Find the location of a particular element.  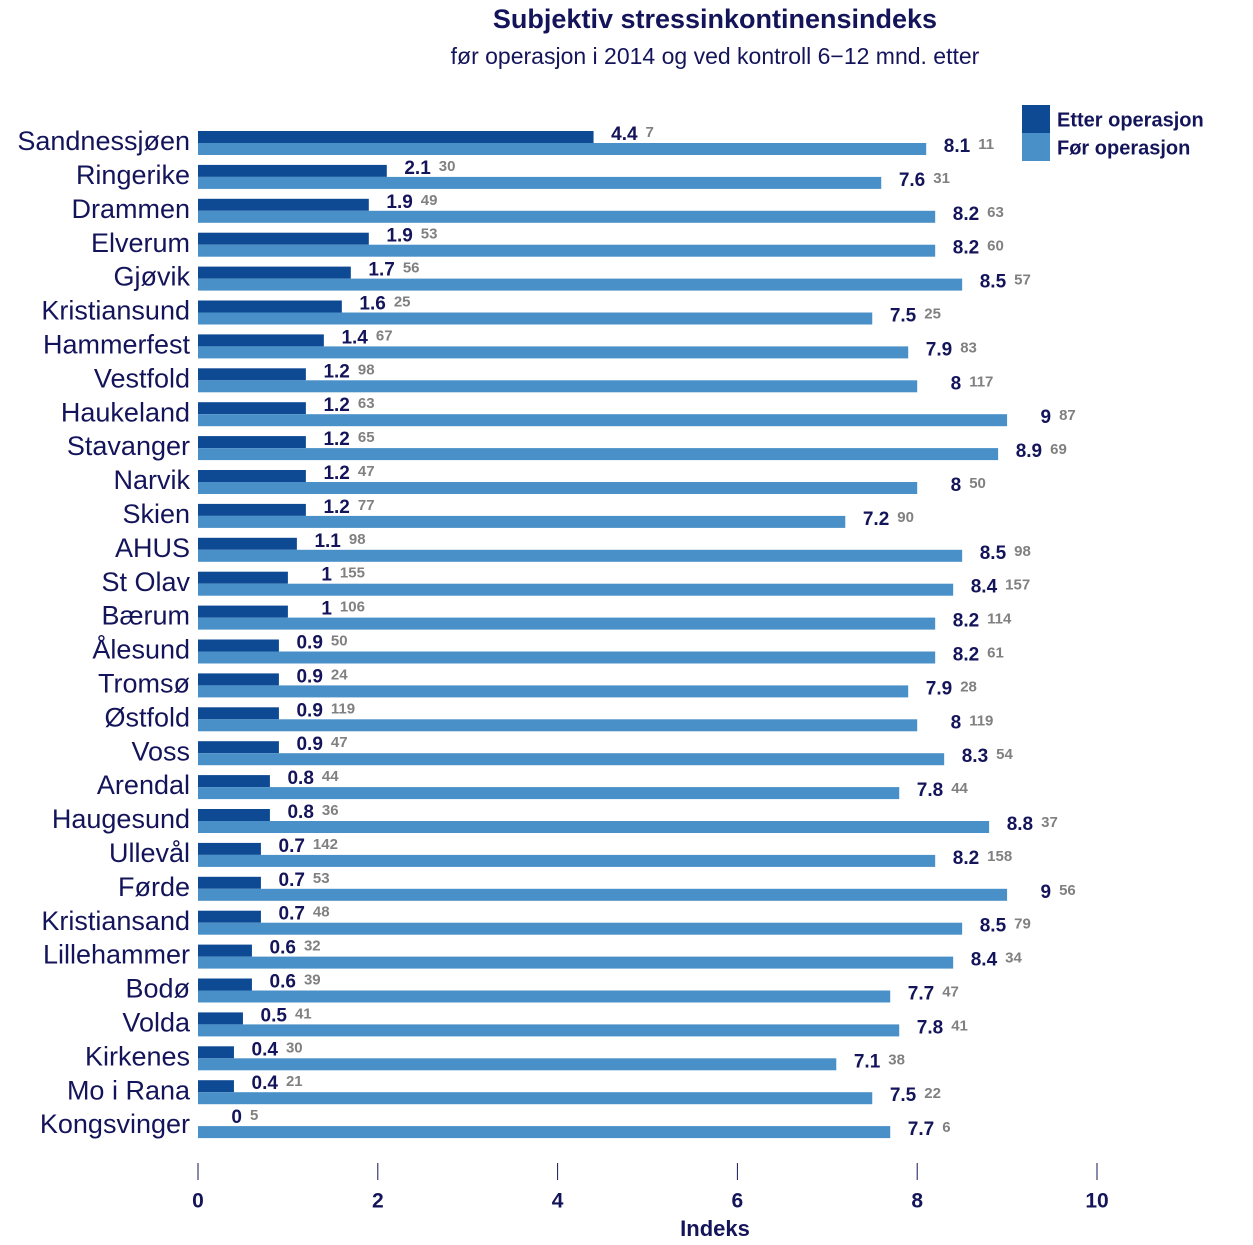

y-tick-label: Kirkenes is located at coordinates (137, 1056).